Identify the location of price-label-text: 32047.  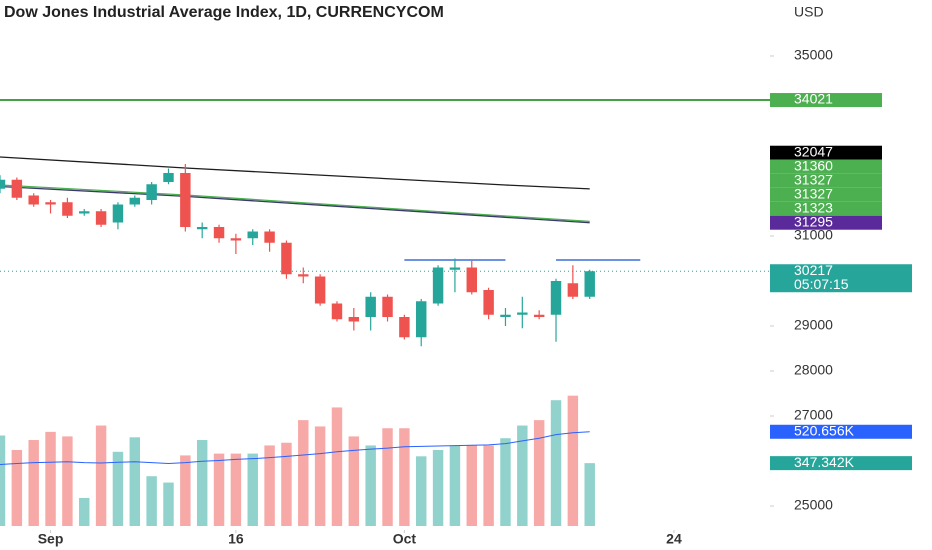
(813, 151).